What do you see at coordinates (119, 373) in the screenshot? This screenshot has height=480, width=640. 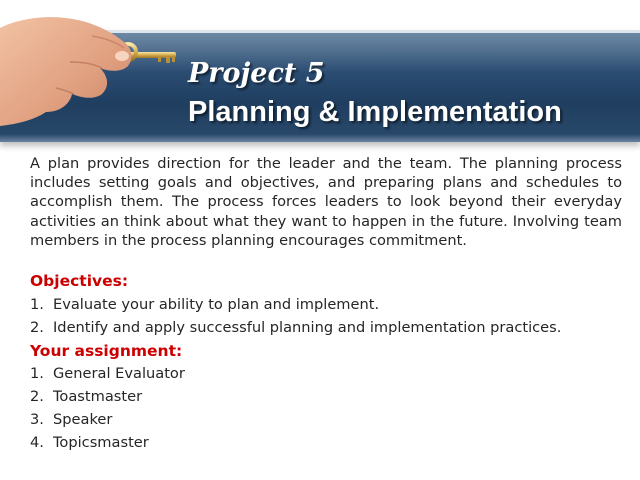 I see `list-text: General Evaluator` at bounding box center [119, 373].